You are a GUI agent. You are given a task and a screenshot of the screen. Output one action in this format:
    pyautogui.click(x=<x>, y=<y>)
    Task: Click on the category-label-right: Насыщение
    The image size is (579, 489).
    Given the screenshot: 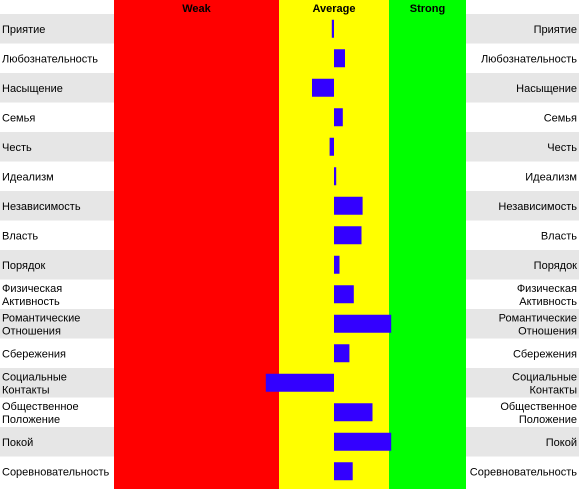 What is the action you would take?
    pyautogui.click(x=546, y=89)
    